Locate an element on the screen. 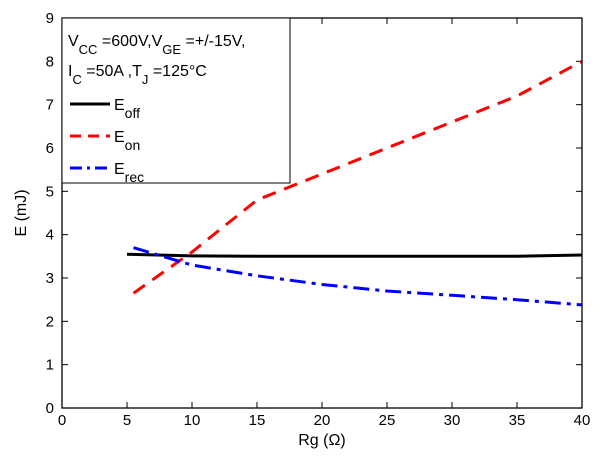 Image resolution: width=600 pixels, height=460 pixels. y-axis-label: E (mJ) is located at coordinates (21, 212).